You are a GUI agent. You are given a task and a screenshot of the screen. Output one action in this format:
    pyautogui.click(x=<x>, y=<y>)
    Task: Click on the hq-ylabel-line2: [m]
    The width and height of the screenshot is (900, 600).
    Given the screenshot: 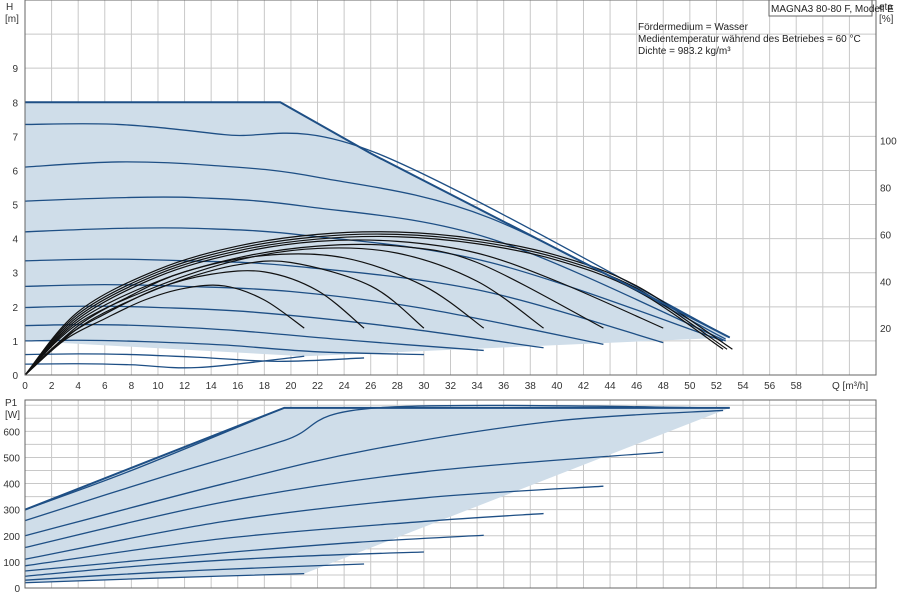 What is the action you would take?
    pyautogui.click(x=12, y=19)
    